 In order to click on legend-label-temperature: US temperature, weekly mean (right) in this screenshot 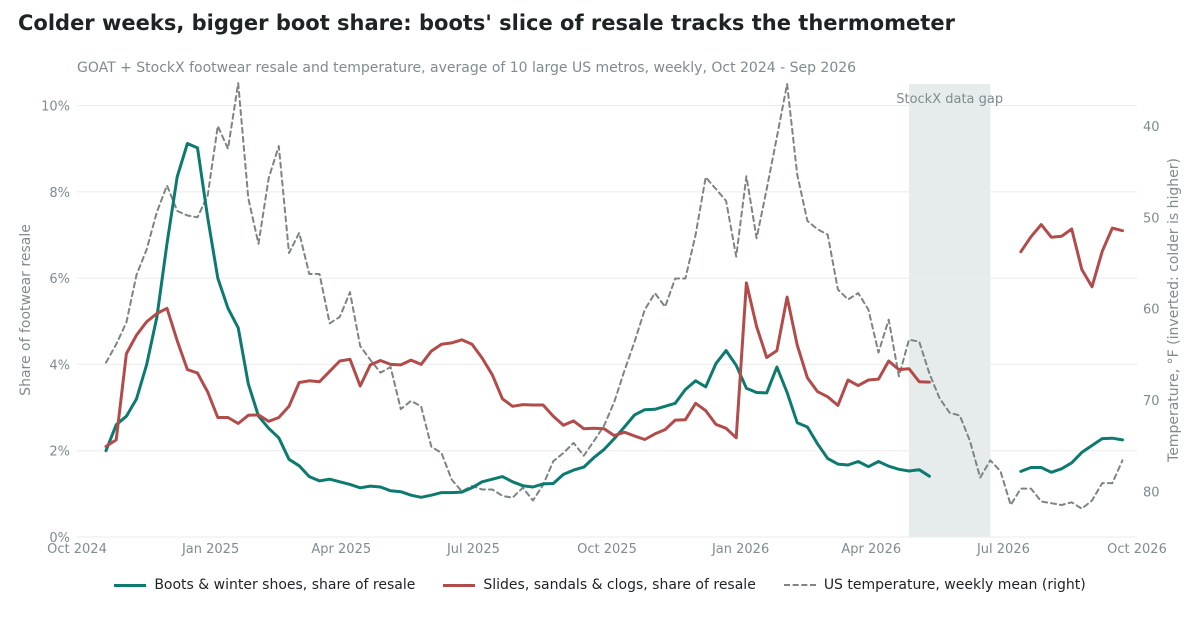, I will do `click(954, 585)`.